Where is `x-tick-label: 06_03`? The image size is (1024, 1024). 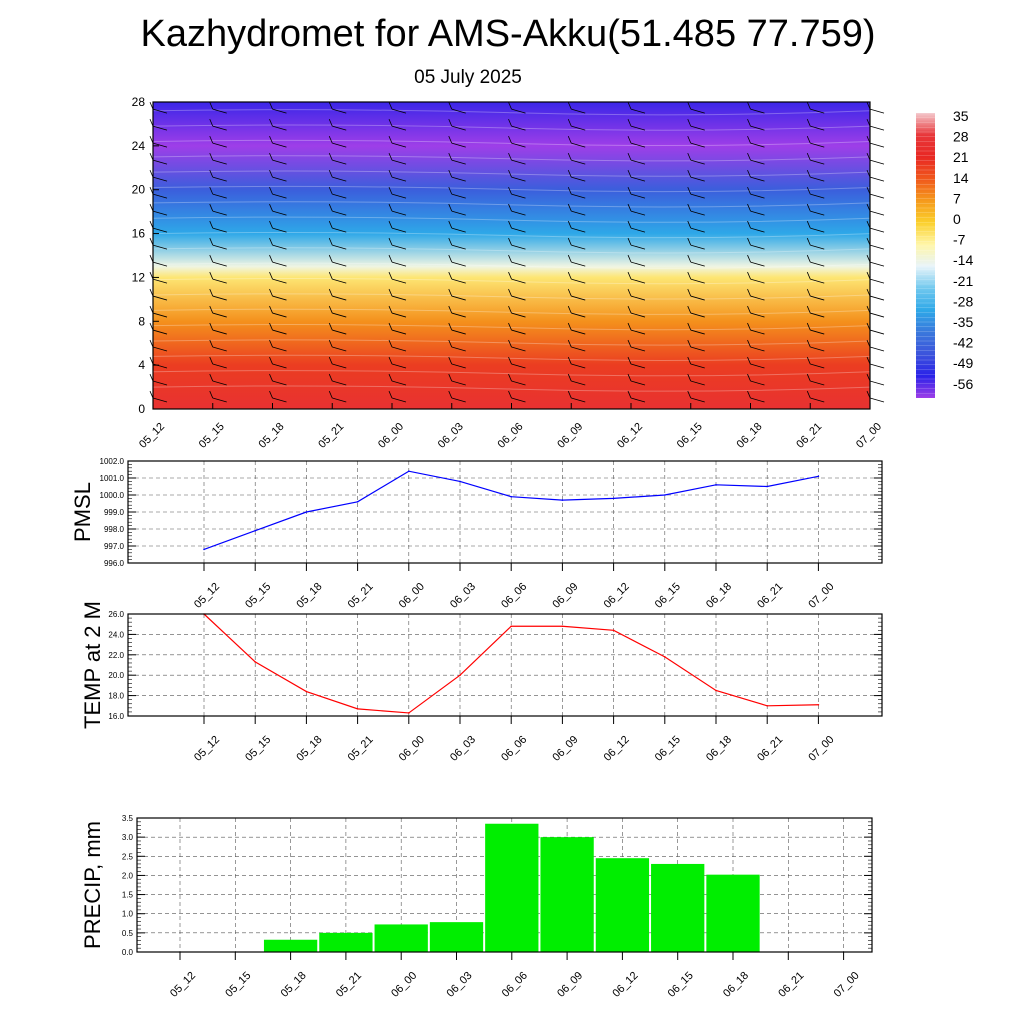 x-tick-label: 06_03 is located at coordinates (463, 596).